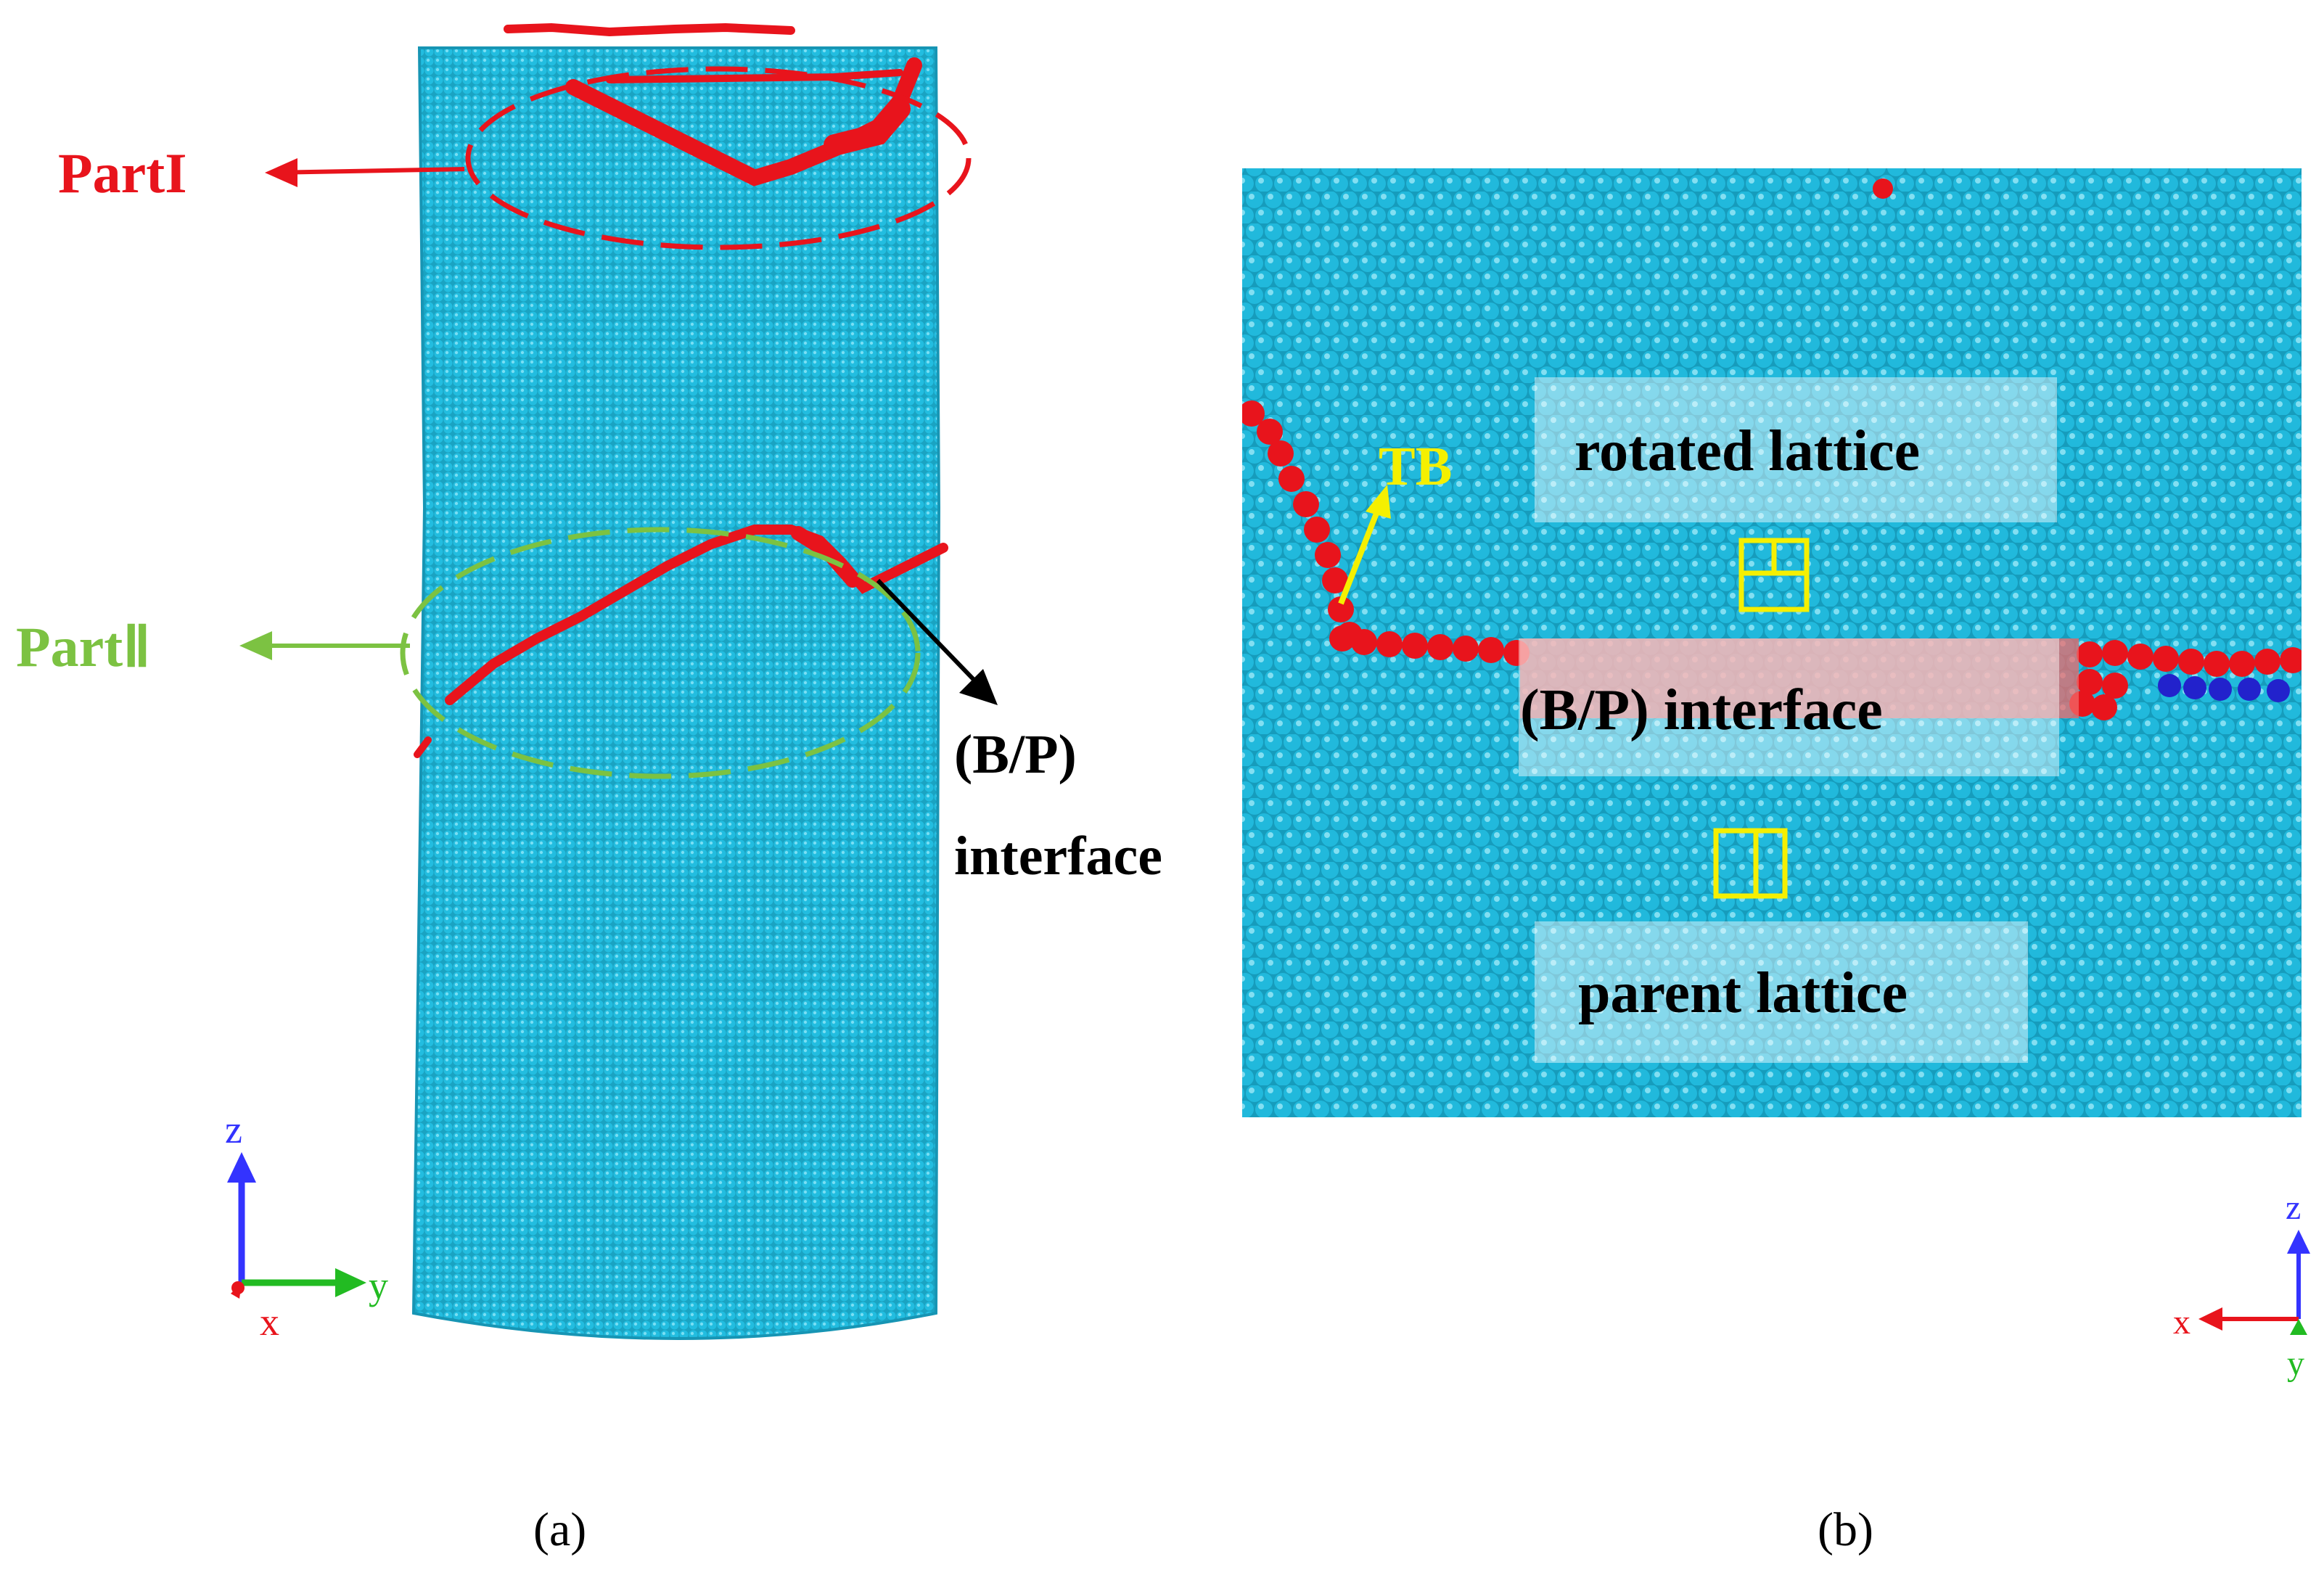 The image size is (2324, 1570). I want to click on tb-arrow, so click(1359, 555).